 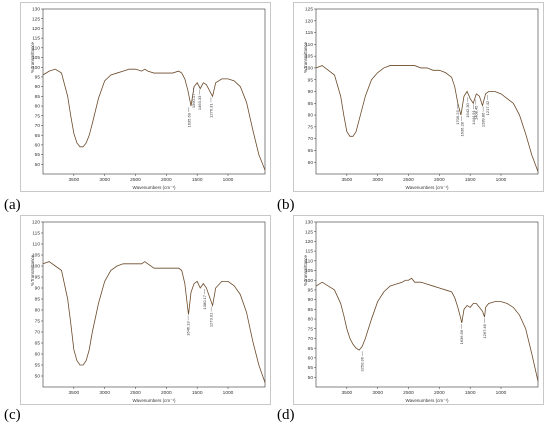 I want to click on peak-label: 1380.17, so click(x=204, y=301).